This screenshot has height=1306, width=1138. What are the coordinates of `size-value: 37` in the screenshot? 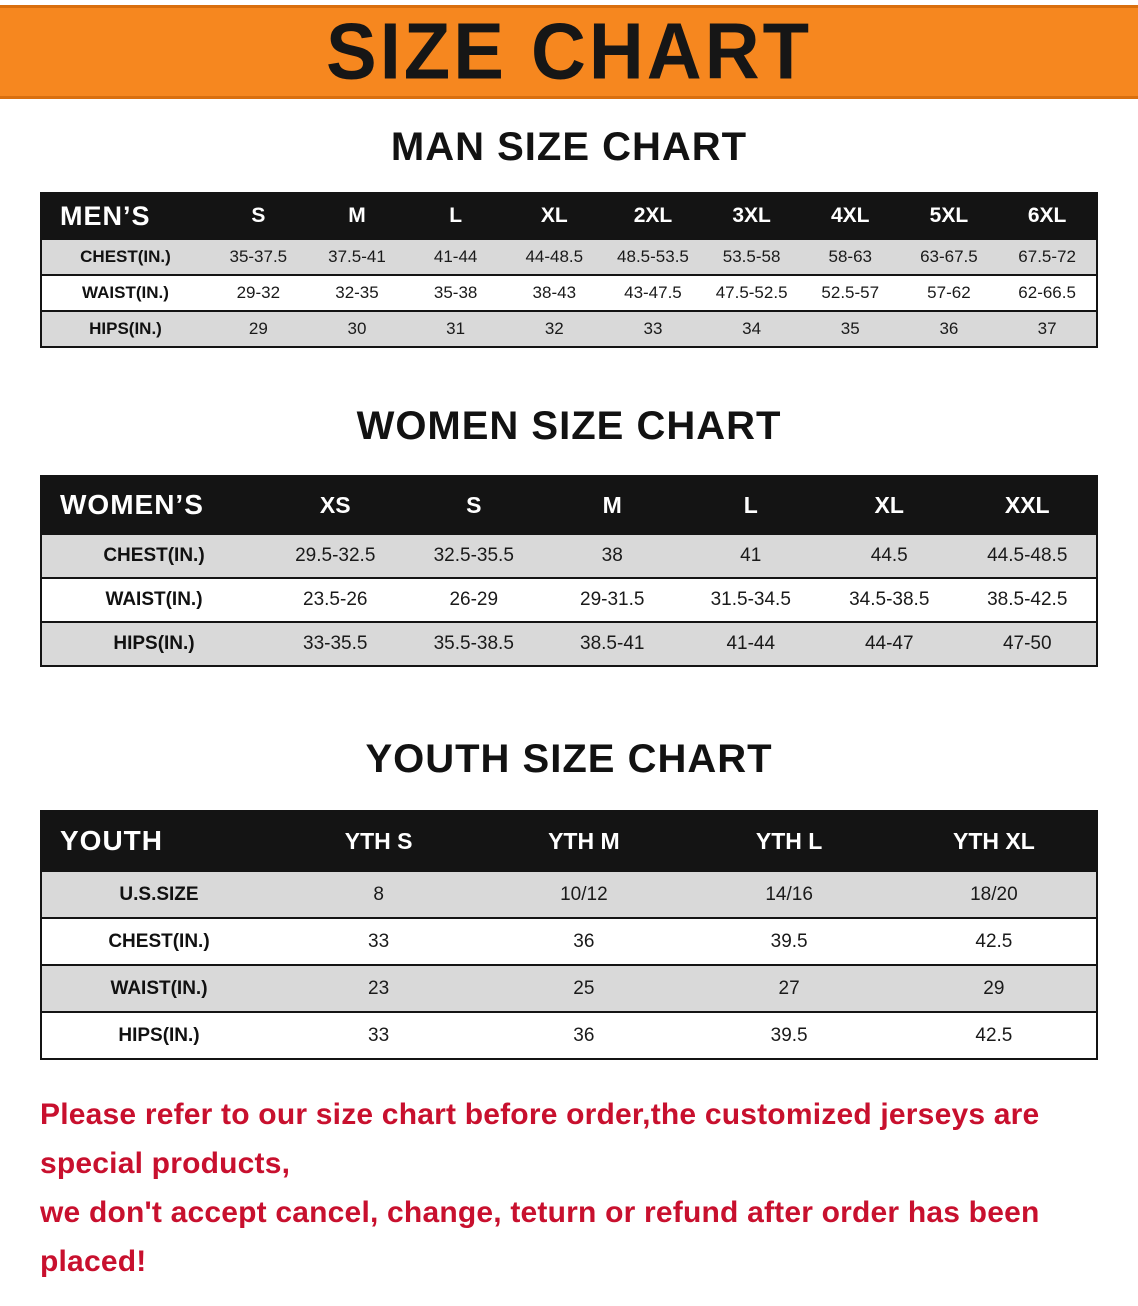 It's located at (1047, 328).